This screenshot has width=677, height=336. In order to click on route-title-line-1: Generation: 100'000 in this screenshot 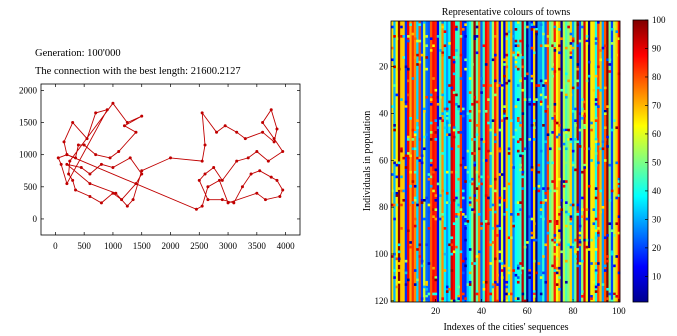, I will do `click(78, 53)`.